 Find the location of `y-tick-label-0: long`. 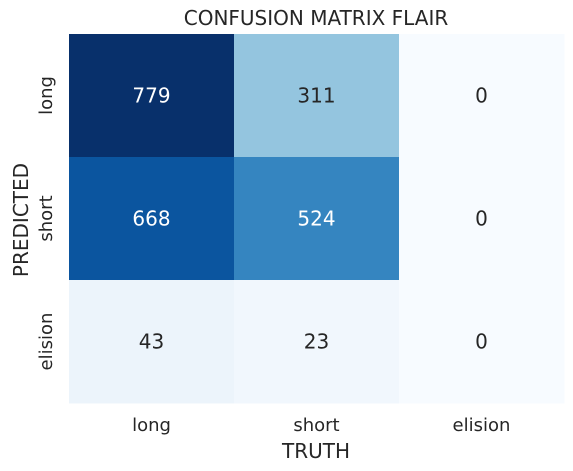

y-tick-label-0: long is located at coordinates (46, 95).